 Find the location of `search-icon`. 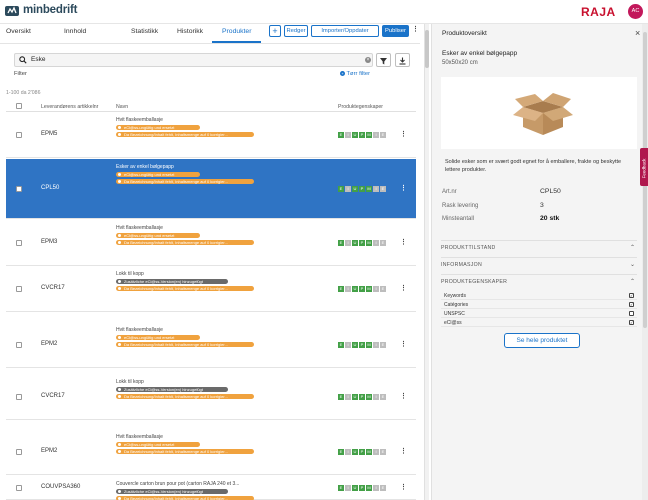

search-icon is located at coordinates (23, 60).